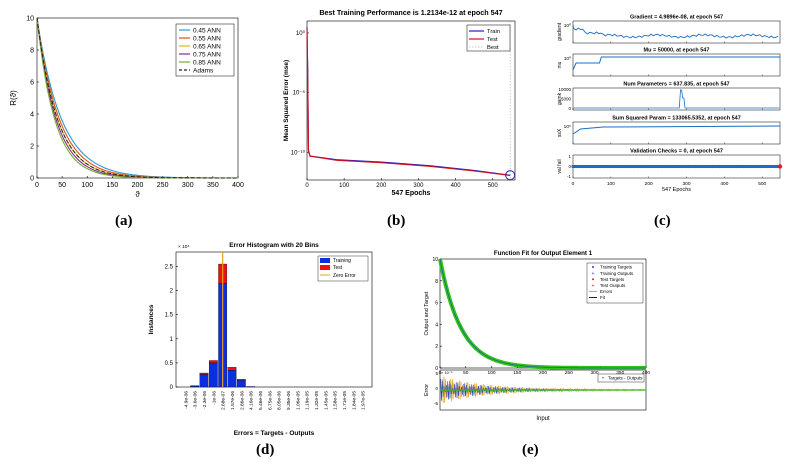 This screenshot has width=789, height=467. What do you see at coordinates (466, 373) in the screenshot?
I see `plot-e-xtick-label: 50` at bounding box center [466, 373].